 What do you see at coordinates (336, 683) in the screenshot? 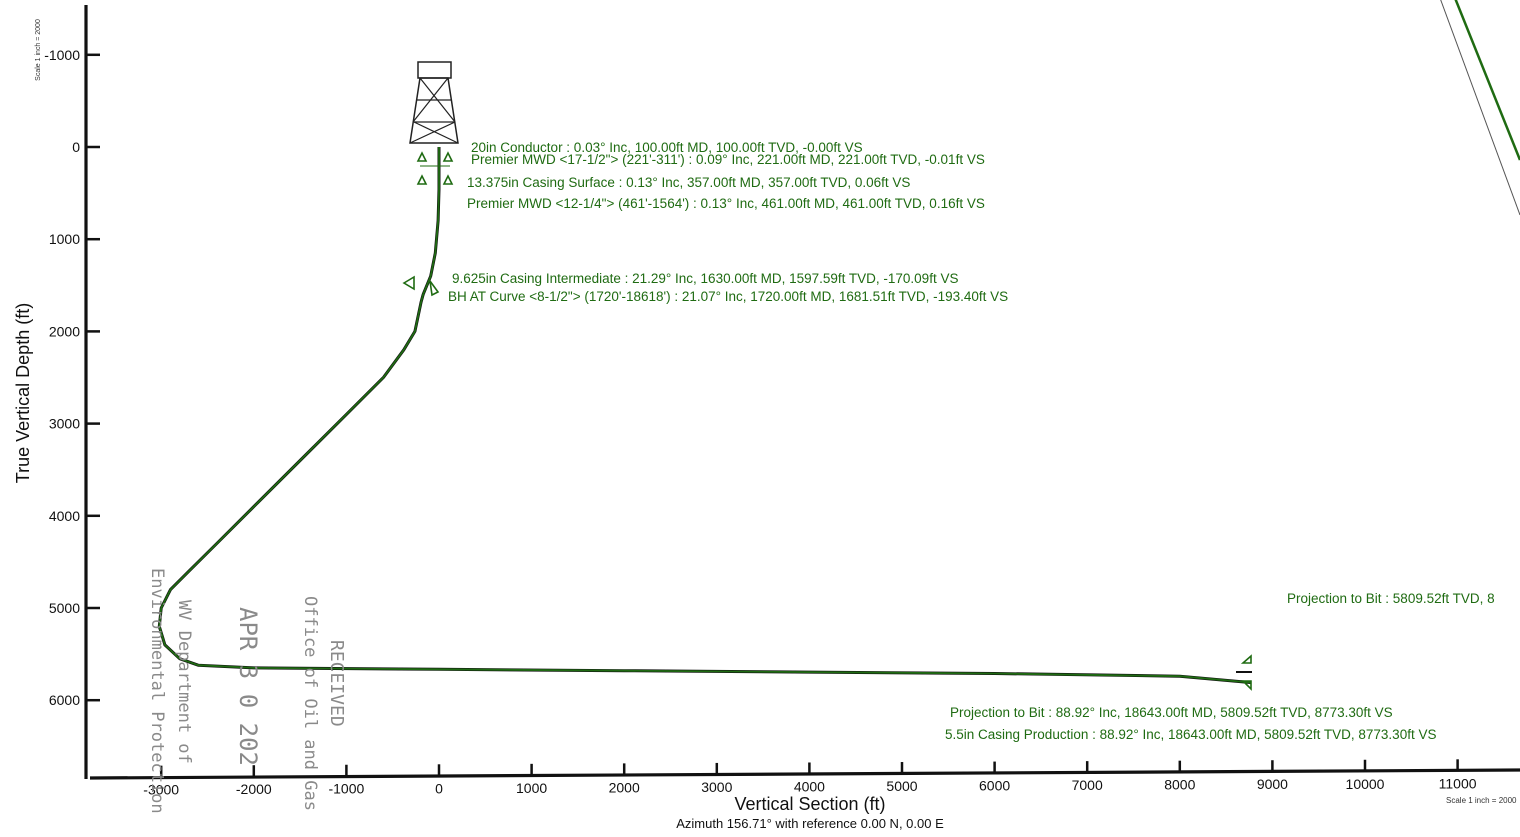
I see `stamp-line: RECEIVED` at bounding box center [336, 683].